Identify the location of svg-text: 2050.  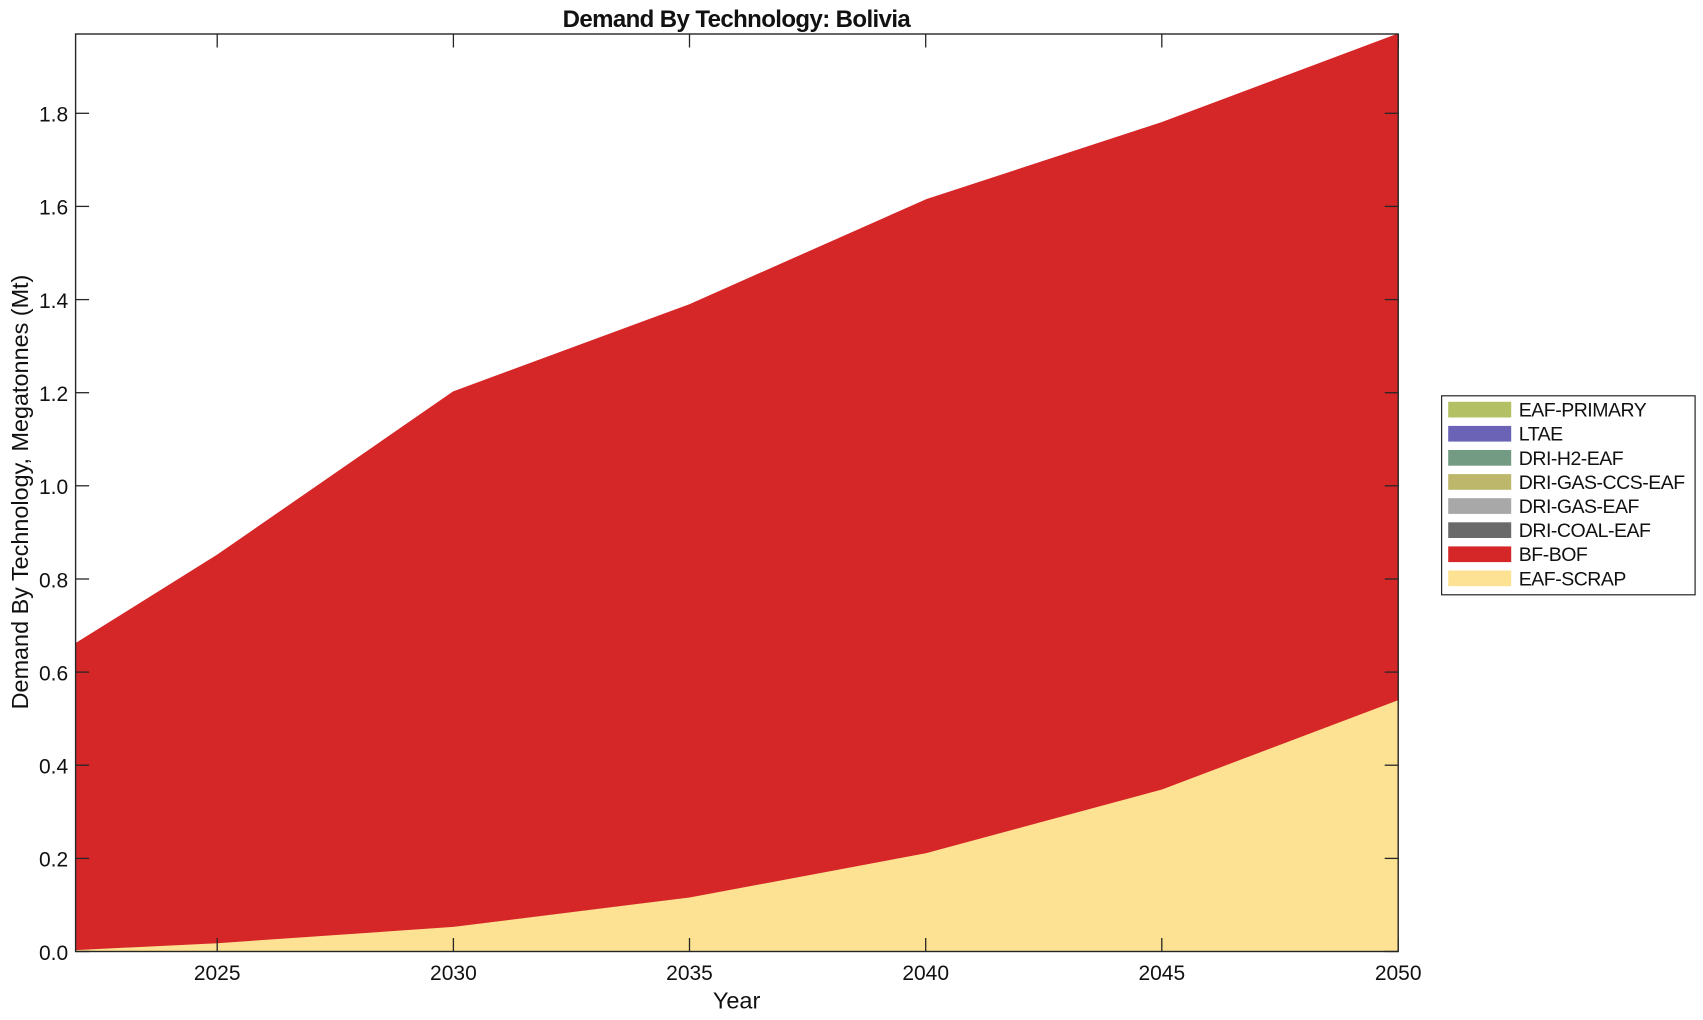
(1398, 973).